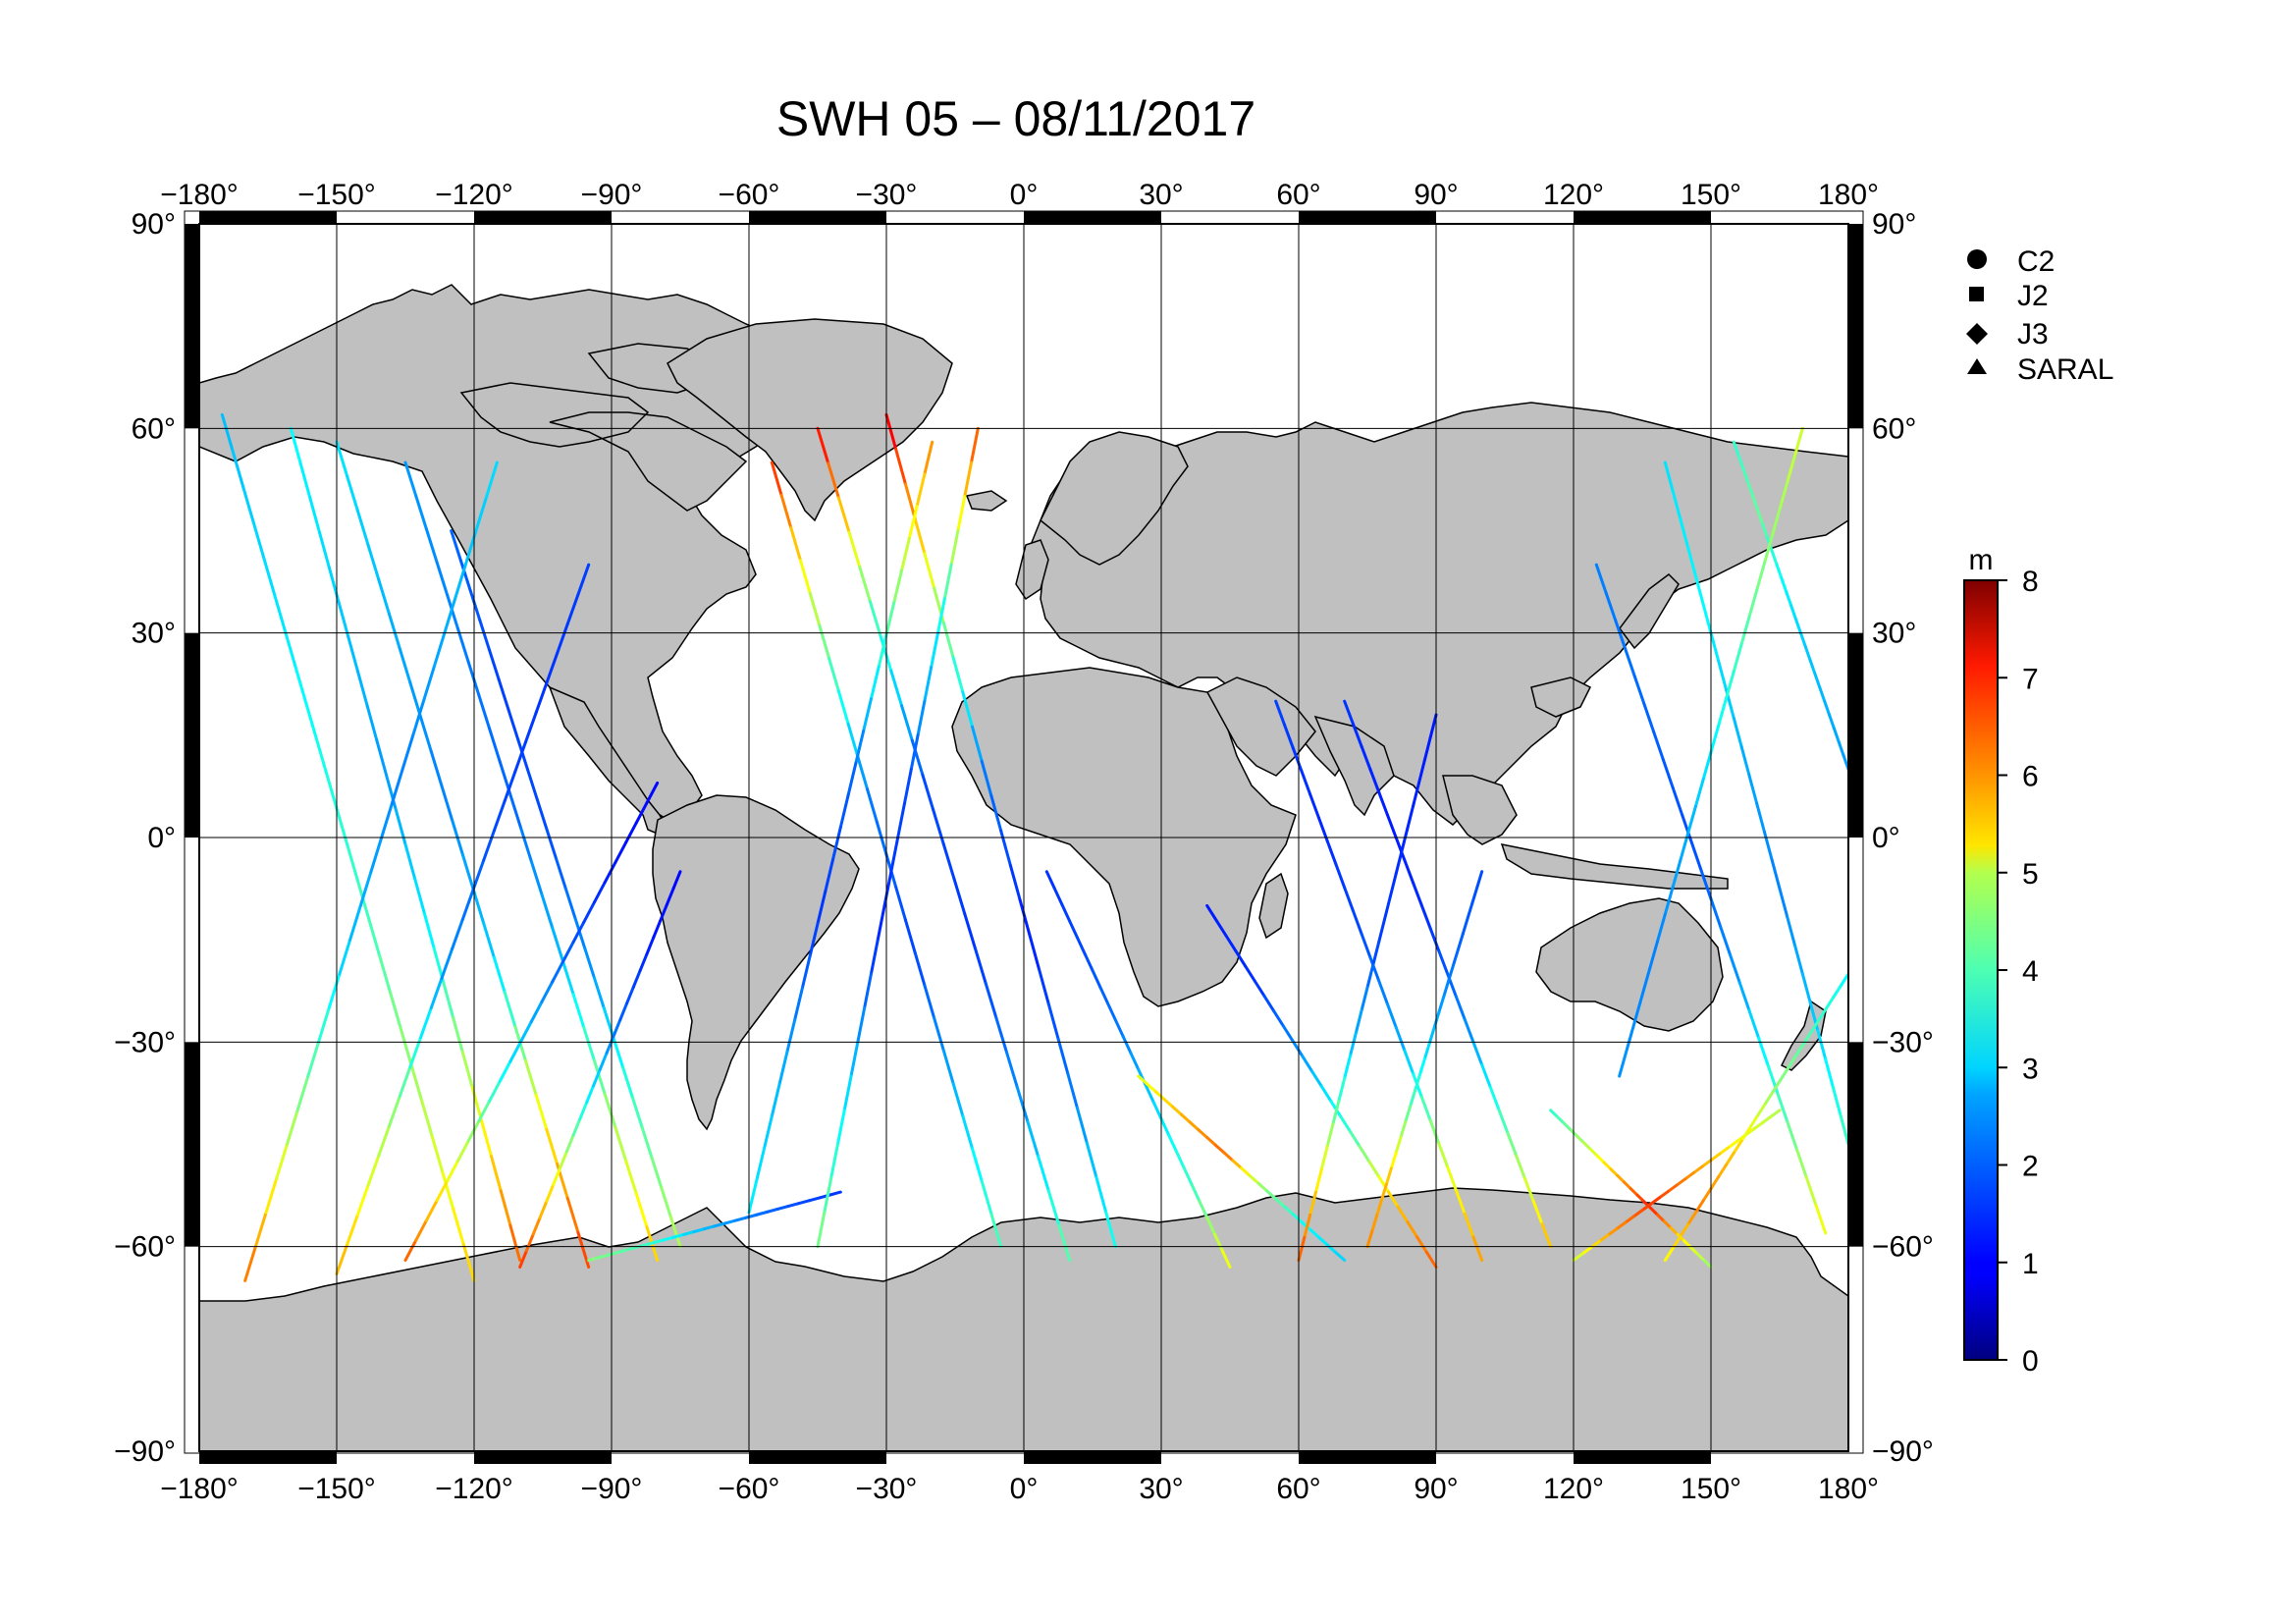 Image resolution: width=2296 pixels, height=1623 pixels. I want to click on lon-tick-label-bottom: −90°, so click(612, 1489).